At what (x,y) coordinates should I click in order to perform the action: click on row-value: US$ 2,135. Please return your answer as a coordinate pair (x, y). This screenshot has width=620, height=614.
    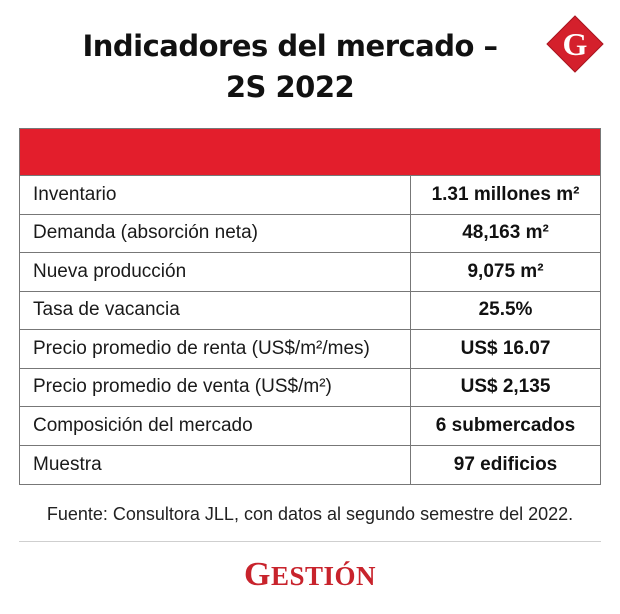
    Looking at the image, I should click on (505, 387).